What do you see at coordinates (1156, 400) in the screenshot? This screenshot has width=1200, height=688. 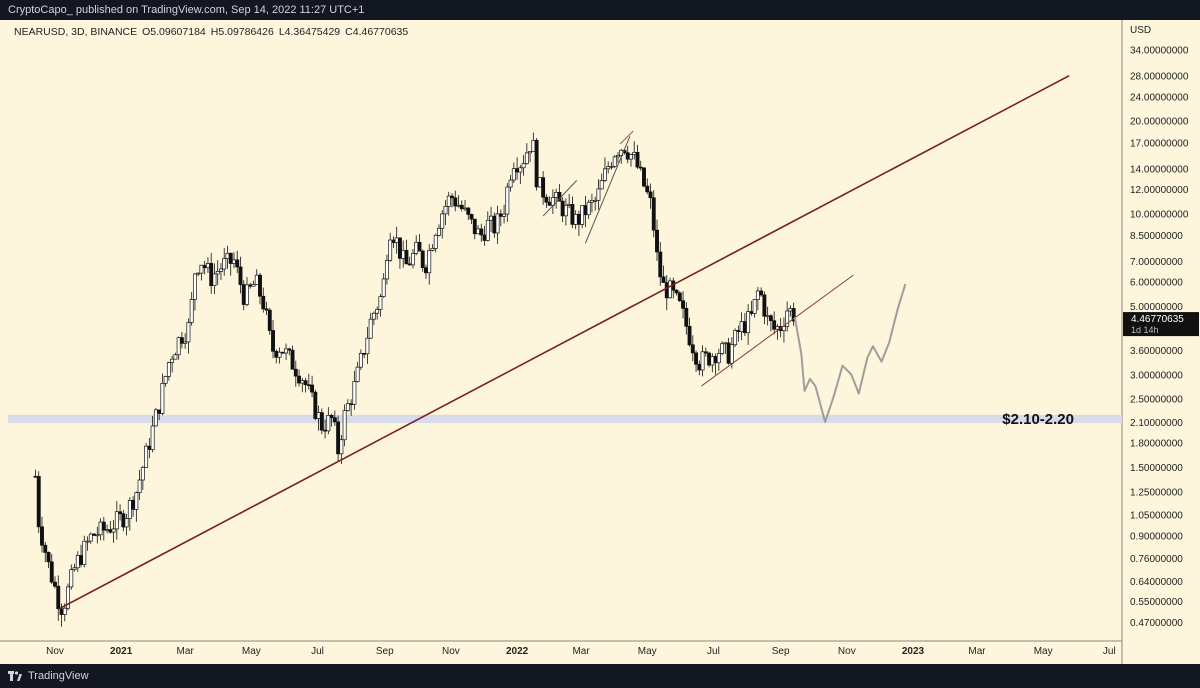 I see `y-tick-14: 2.50000000` at bounding box center [1156, 400].